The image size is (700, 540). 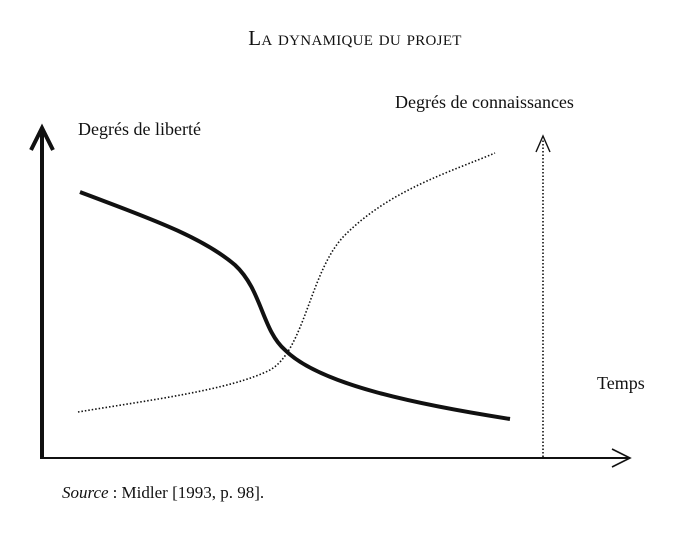 What do you see at coordinates (85, 492) in the screenshot?
I see `source-label: Source` at bounding box center [85, 492].